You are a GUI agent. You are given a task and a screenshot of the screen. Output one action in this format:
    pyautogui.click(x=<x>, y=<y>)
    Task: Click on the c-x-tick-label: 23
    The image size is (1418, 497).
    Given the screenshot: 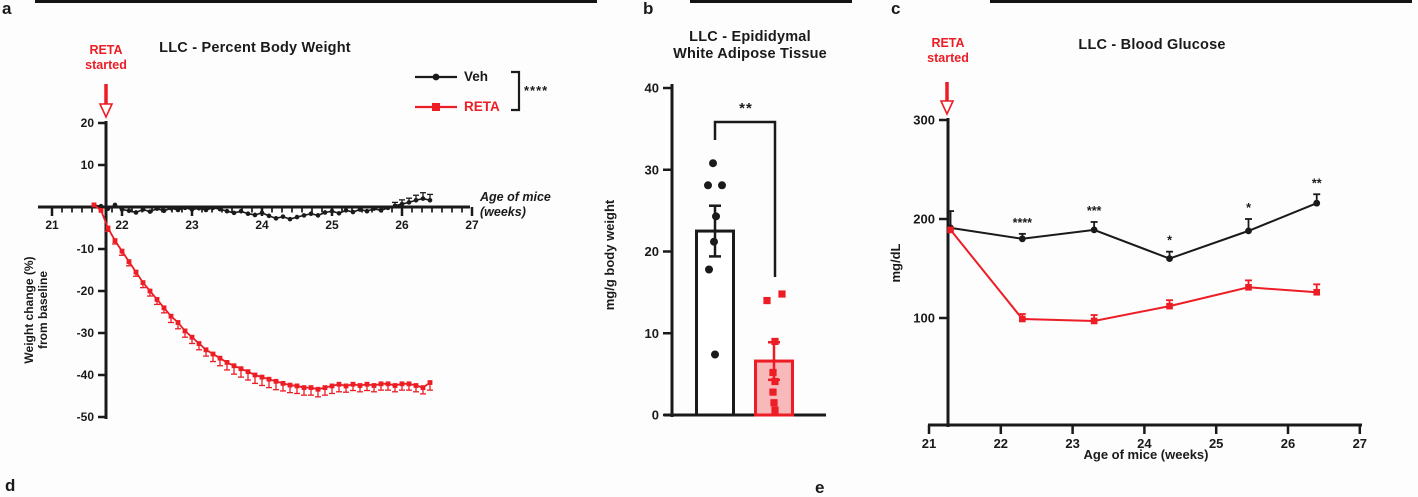 What is the action you would take?
    pyautogui.click(x=1072, y=443)
    